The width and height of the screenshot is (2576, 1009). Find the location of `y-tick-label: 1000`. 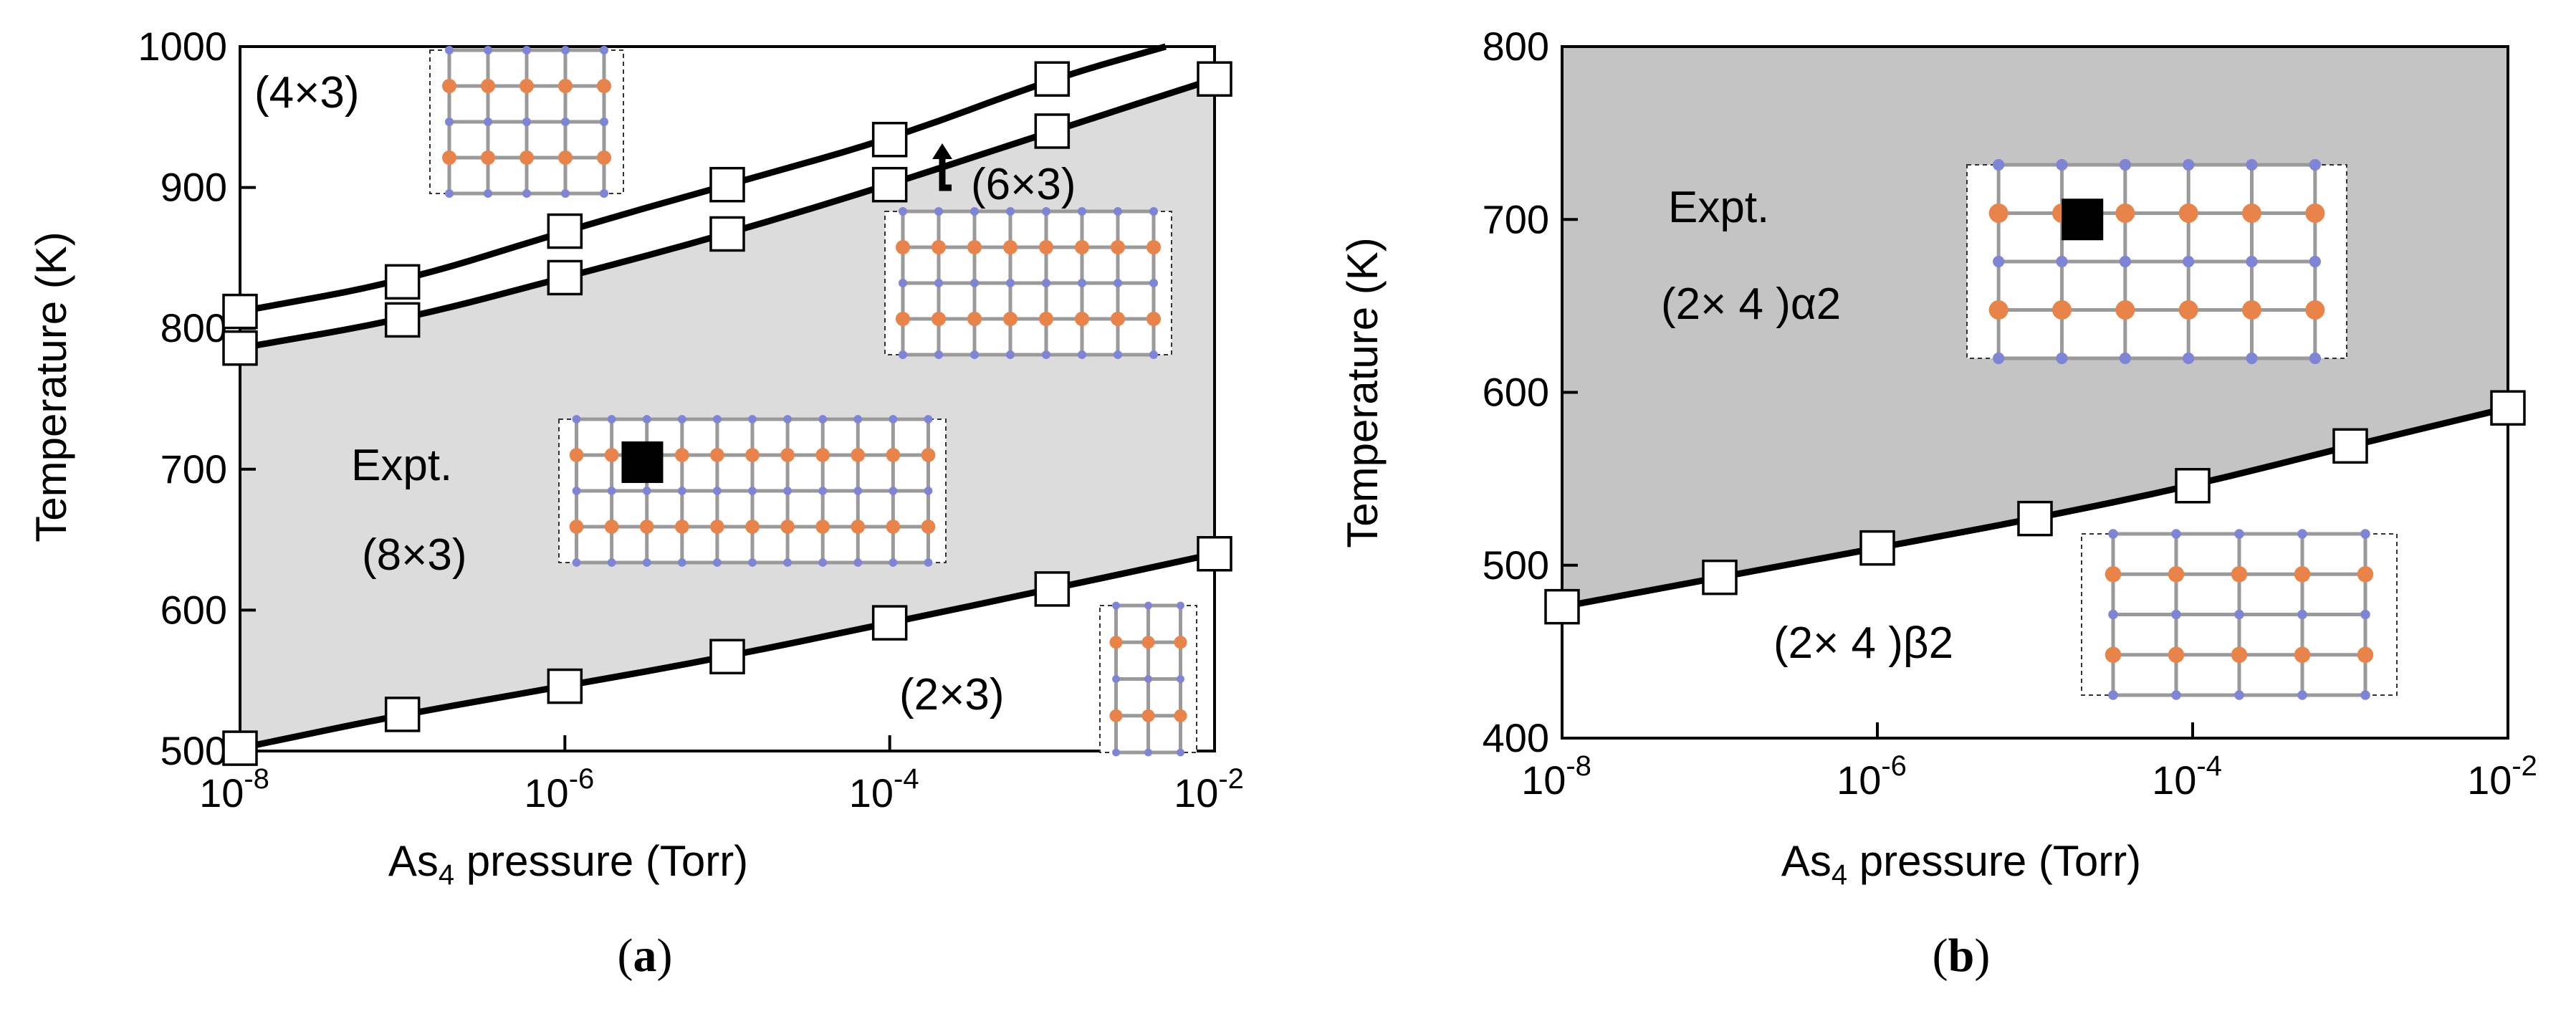

y-tick-label: 1000 is located at coordinates (182, 47).